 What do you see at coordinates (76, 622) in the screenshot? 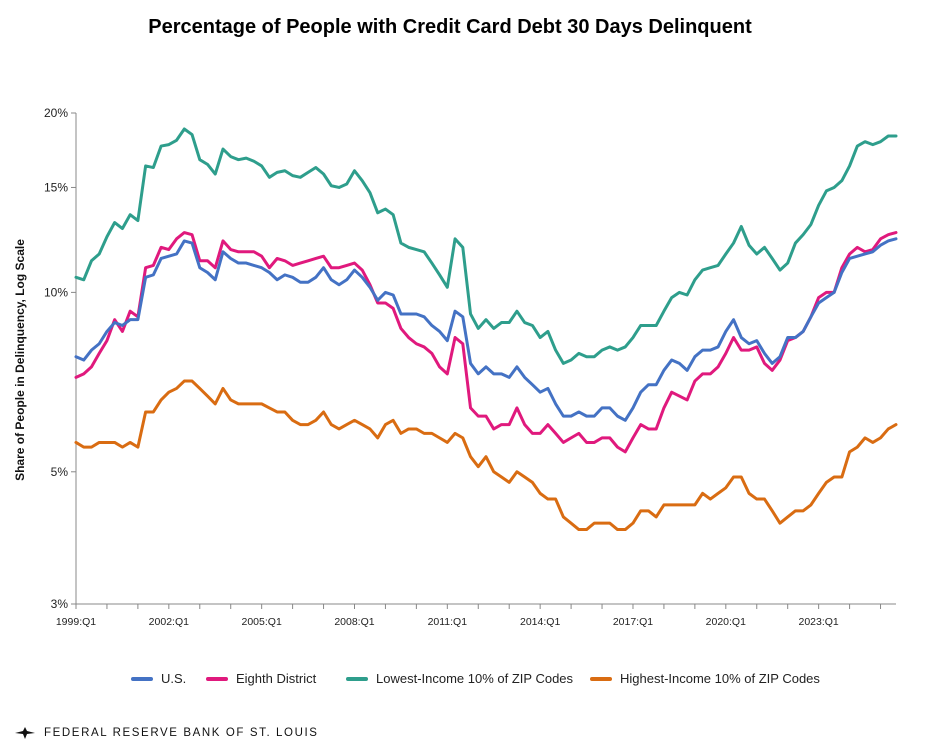
I see `x-tick-label: 1999:Q1` at bounding box center [76, 622].